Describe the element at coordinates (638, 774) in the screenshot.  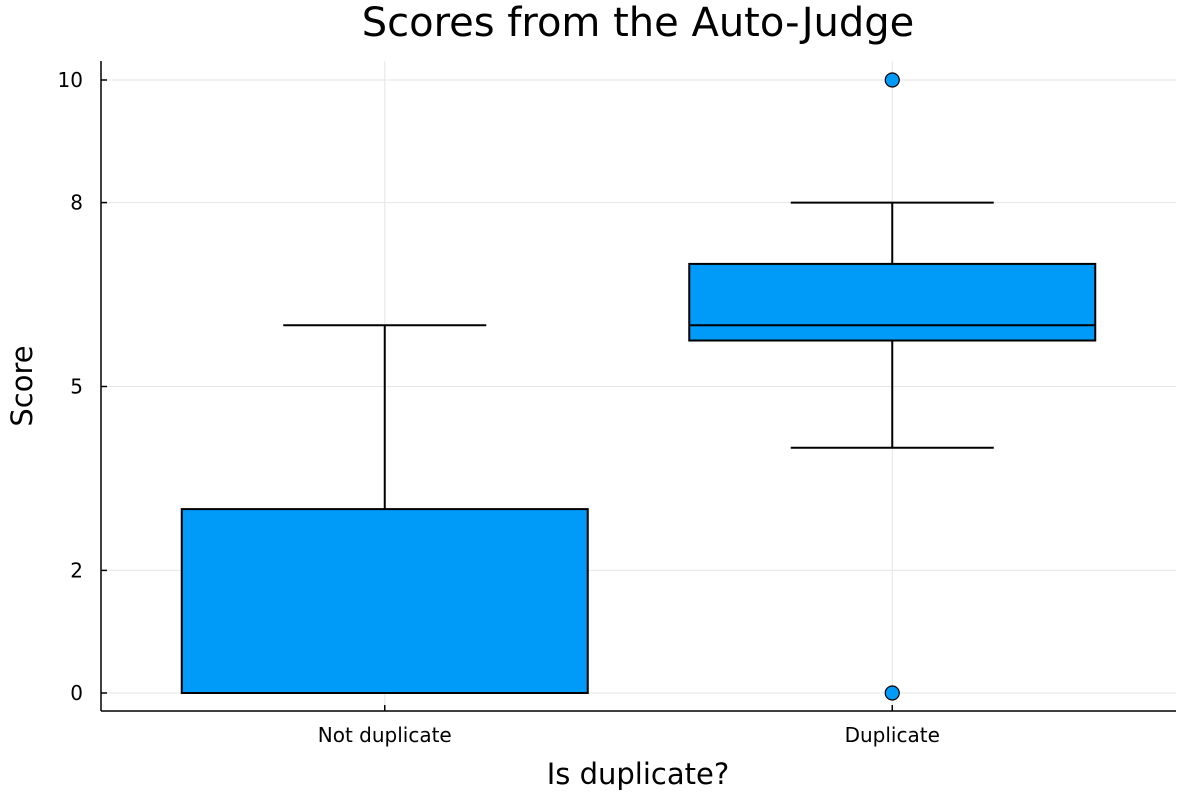
I see `x-axis-label: Is duplicate?` at that location.